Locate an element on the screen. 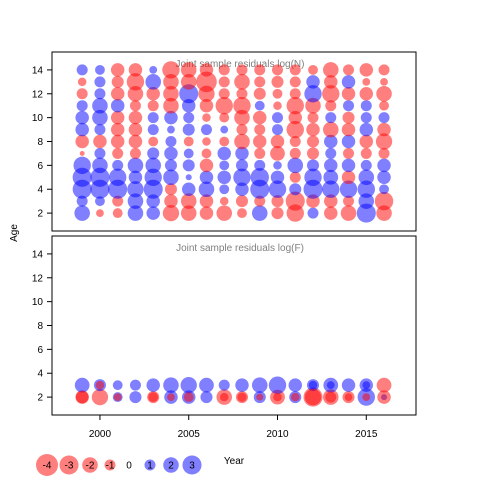 The height and width of the screenshot is (480, 480). legend-label: 2 is located at coordinates (171, 466).